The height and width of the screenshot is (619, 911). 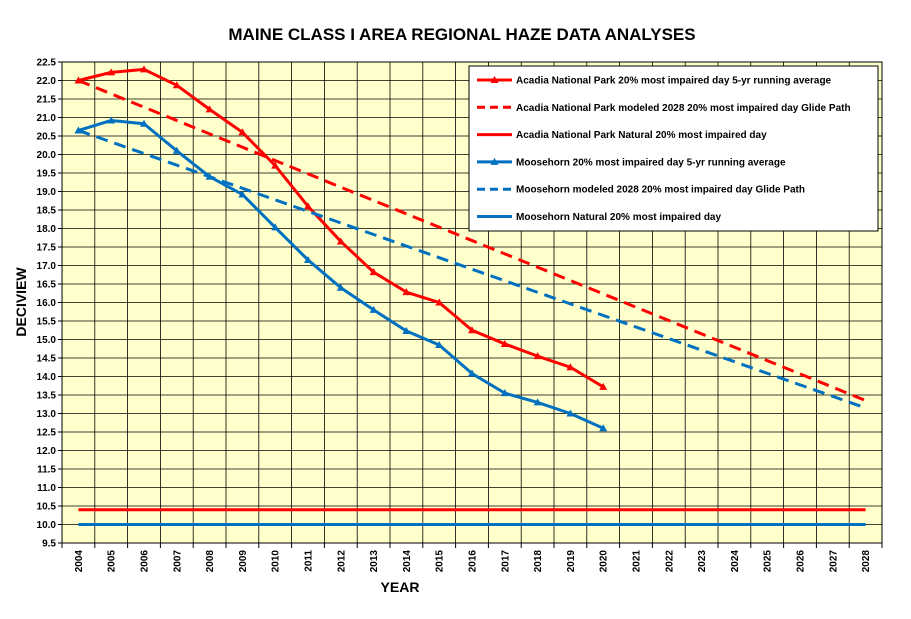 What do you see at coordinates (47, 303) in the screenshot?
I see `y-tick-label: 16.0` at bounding box center [47, 303].